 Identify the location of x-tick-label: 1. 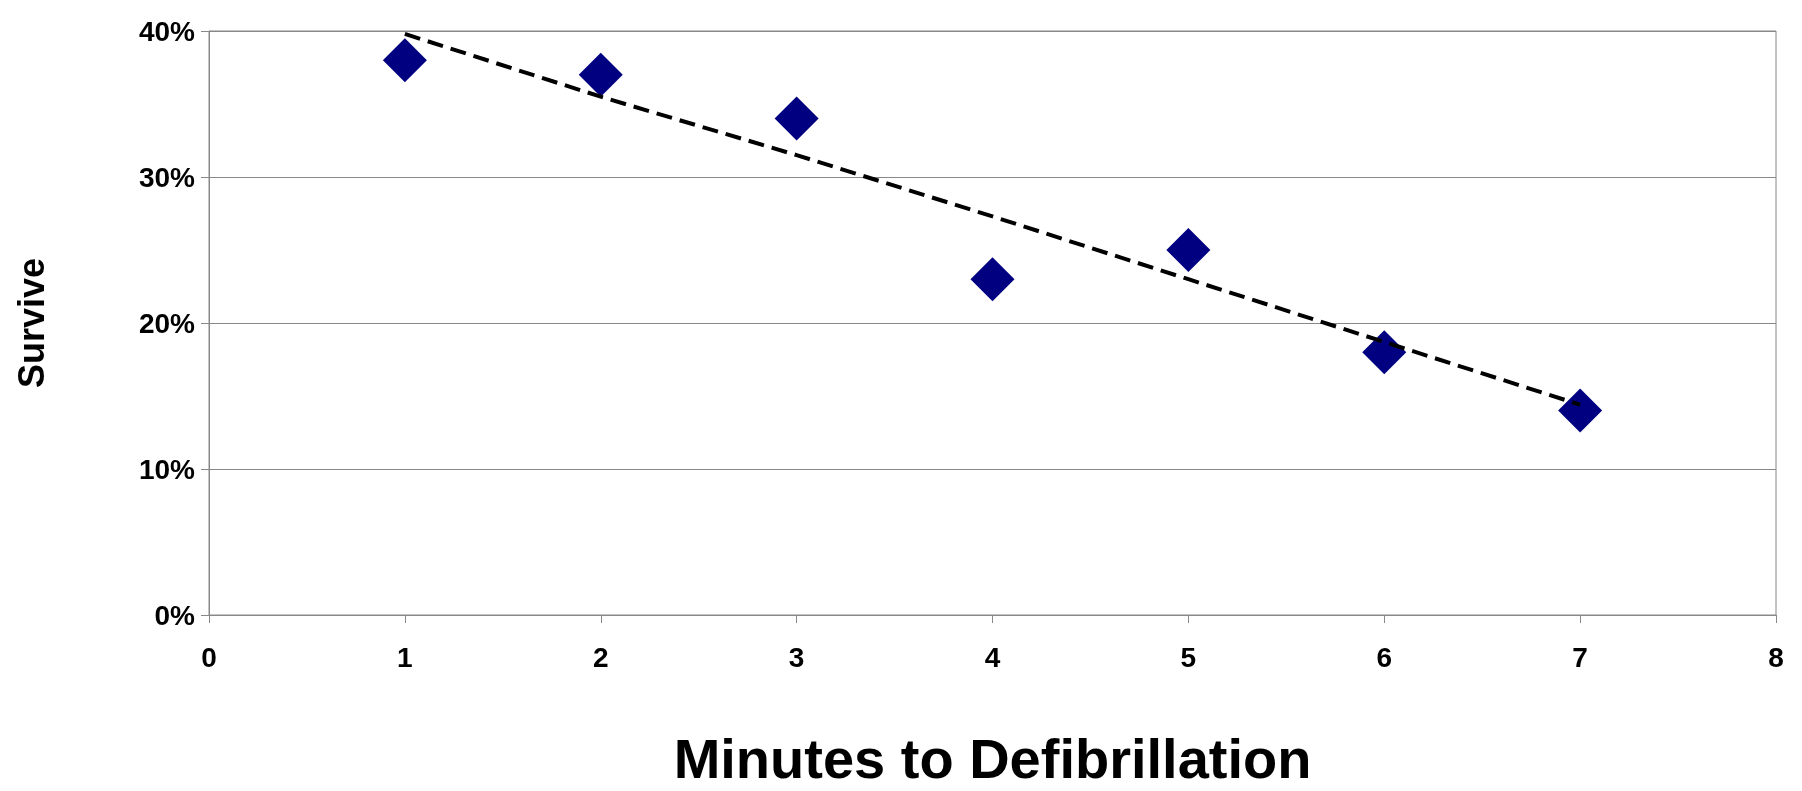
(405, 657).